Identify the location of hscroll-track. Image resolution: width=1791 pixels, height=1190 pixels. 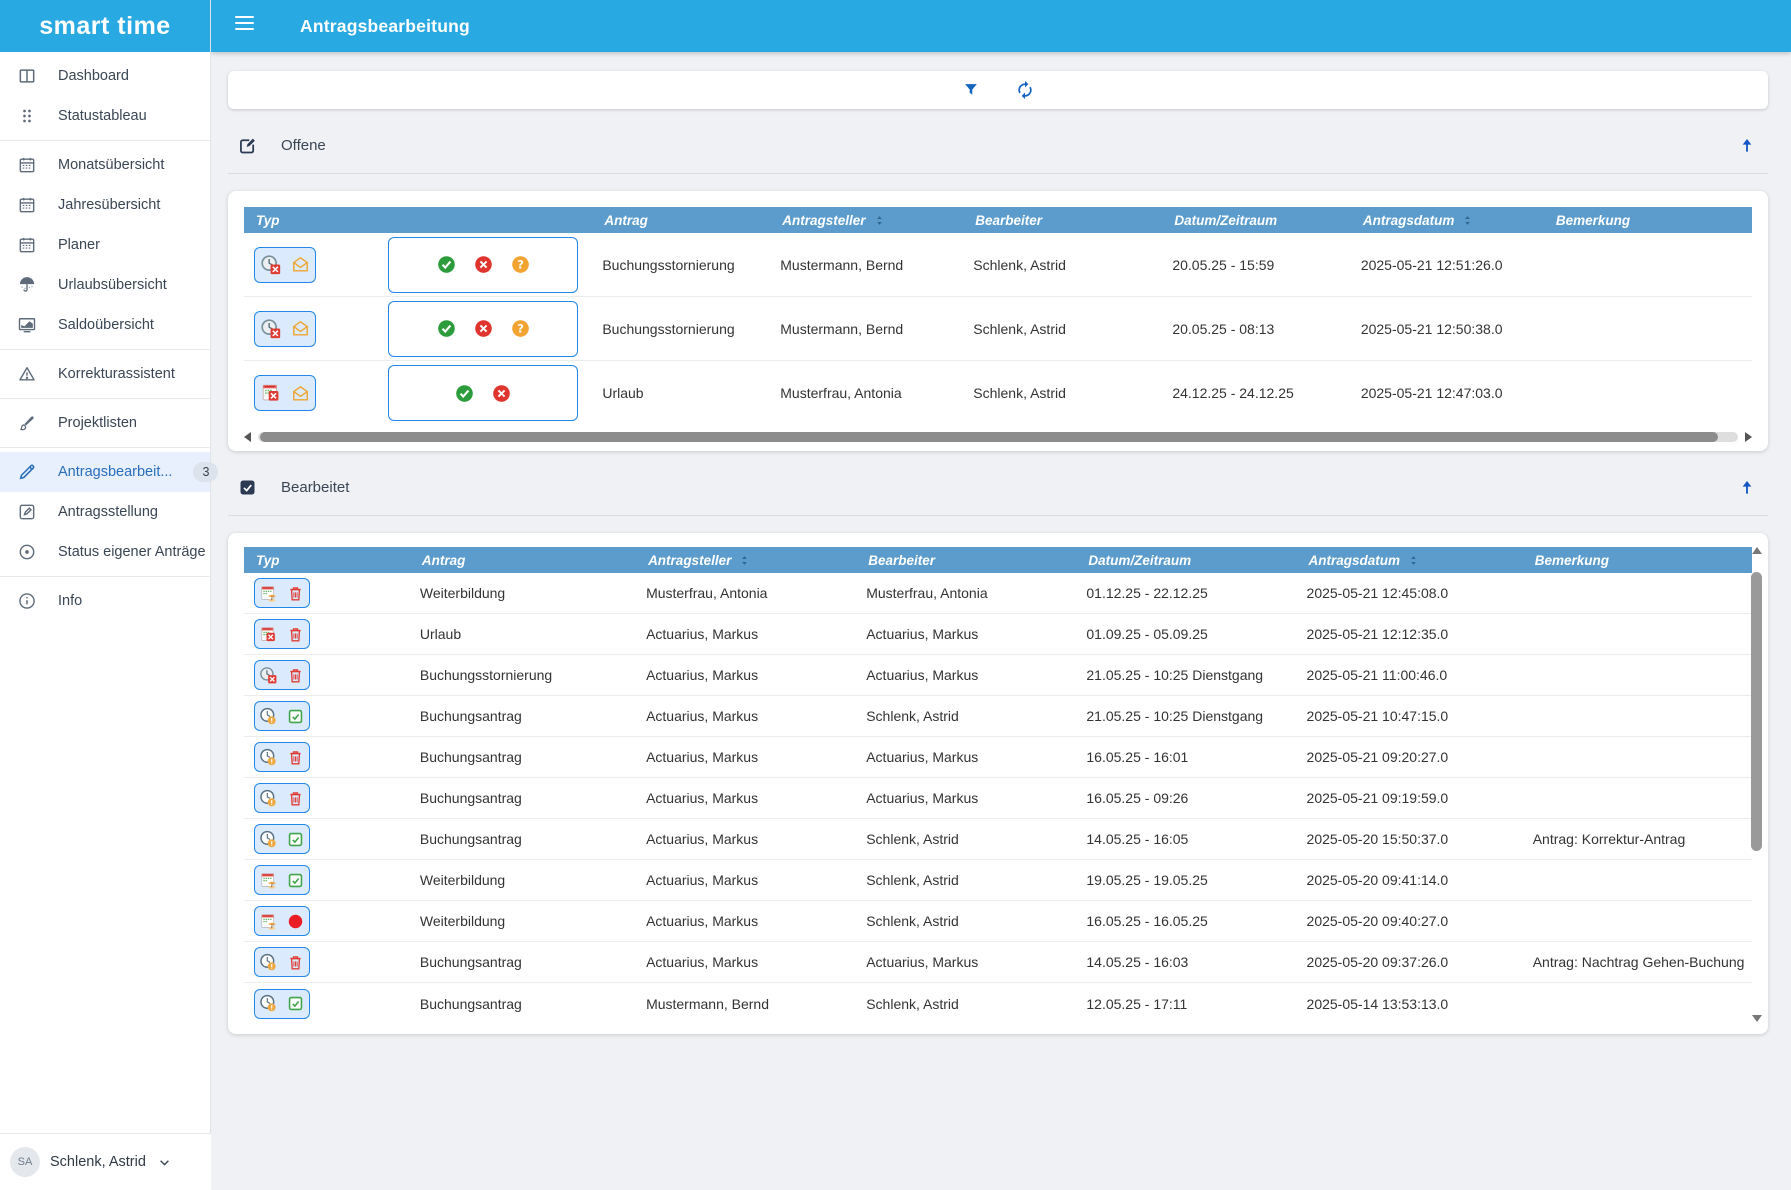
(998, 437).